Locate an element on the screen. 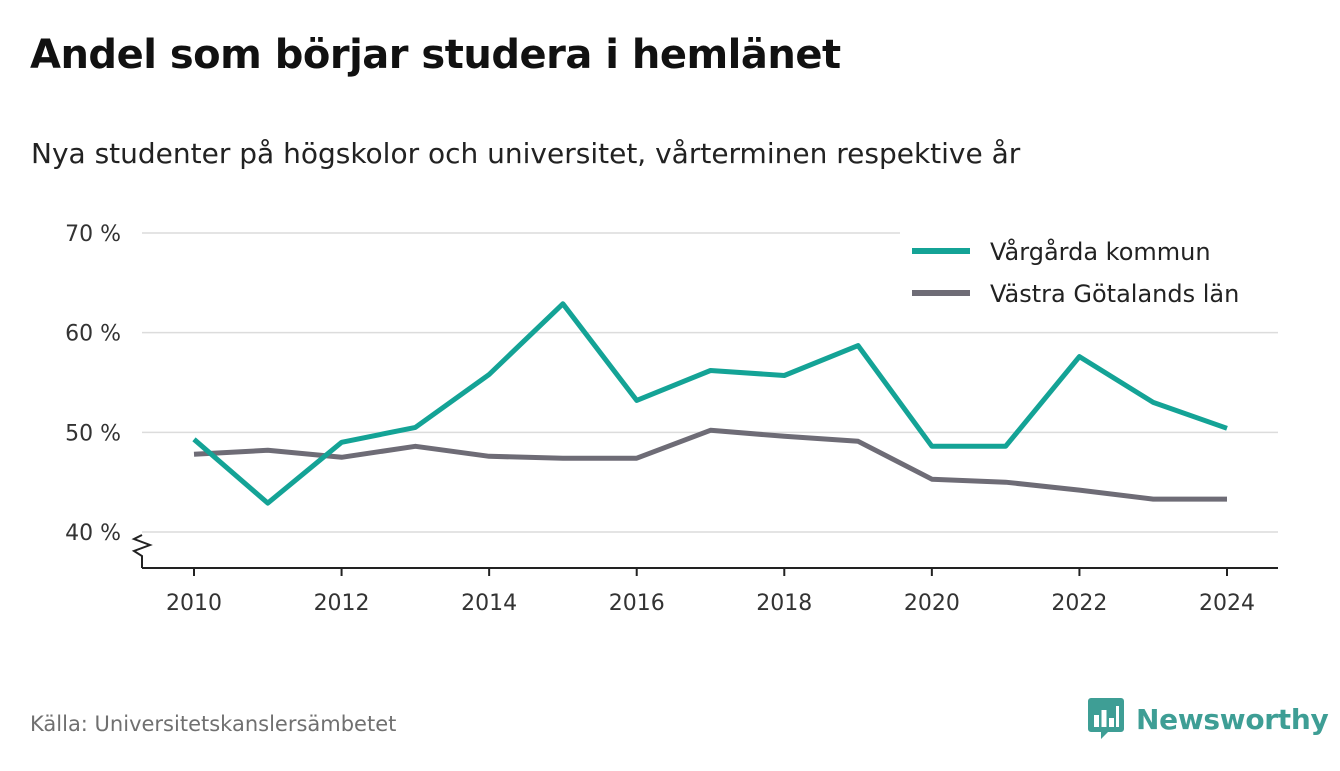  bar-chart-speech-bubble-icon is located at coordinates (1106, 718).